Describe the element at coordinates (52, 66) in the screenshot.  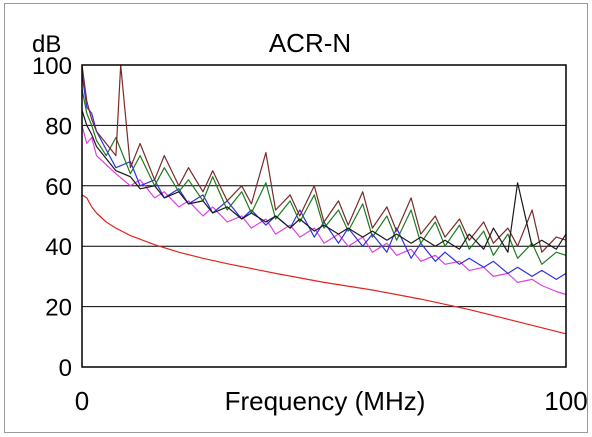
I see `y-tick-label: 100` at that location.